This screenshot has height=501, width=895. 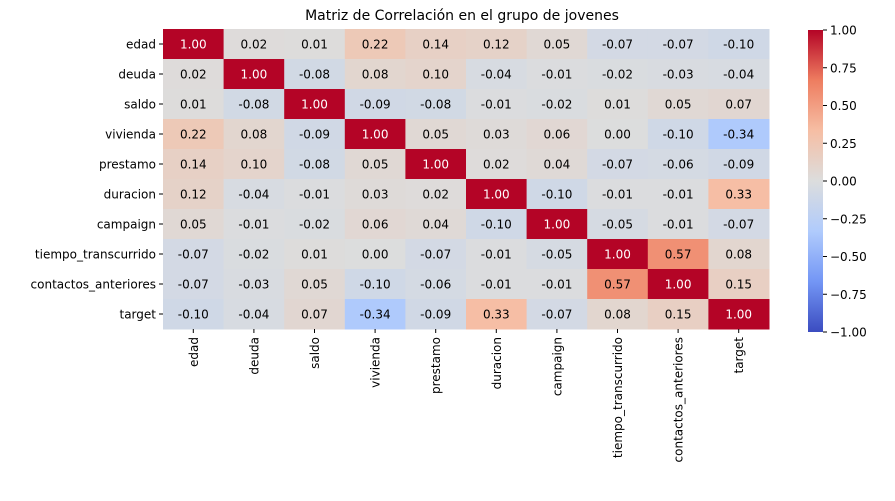 I want to click on cell-value-label: 0.33, so click(x=738, y=195).